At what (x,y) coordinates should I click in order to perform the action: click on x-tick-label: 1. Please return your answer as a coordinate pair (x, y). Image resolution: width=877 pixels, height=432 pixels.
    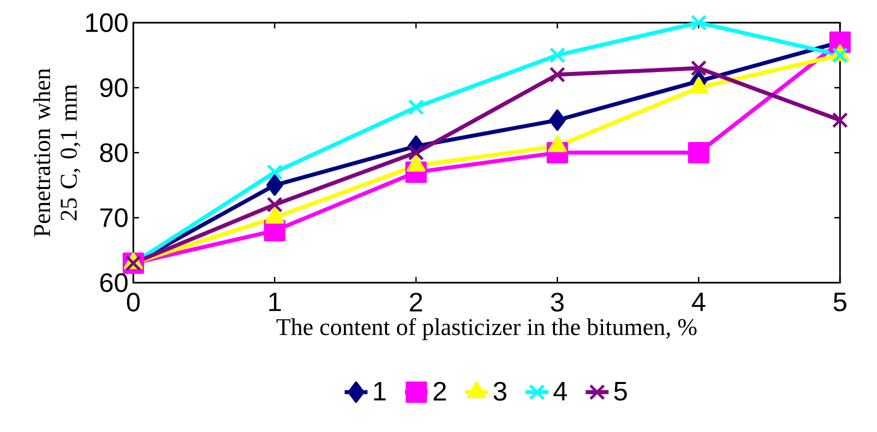
    Looking at the image, I should click on (275, 302).